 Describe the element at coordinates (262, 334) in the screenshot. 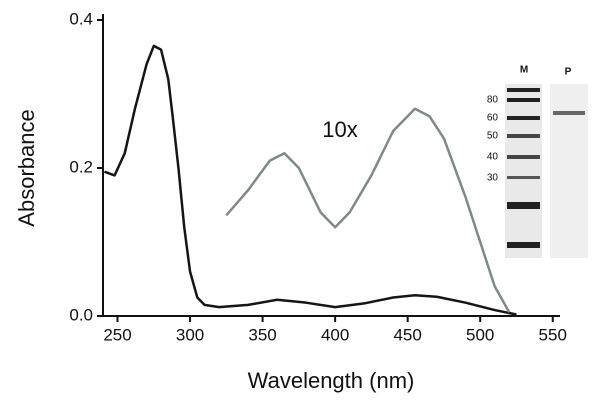

I see `x-tick-label: 350` at that location.